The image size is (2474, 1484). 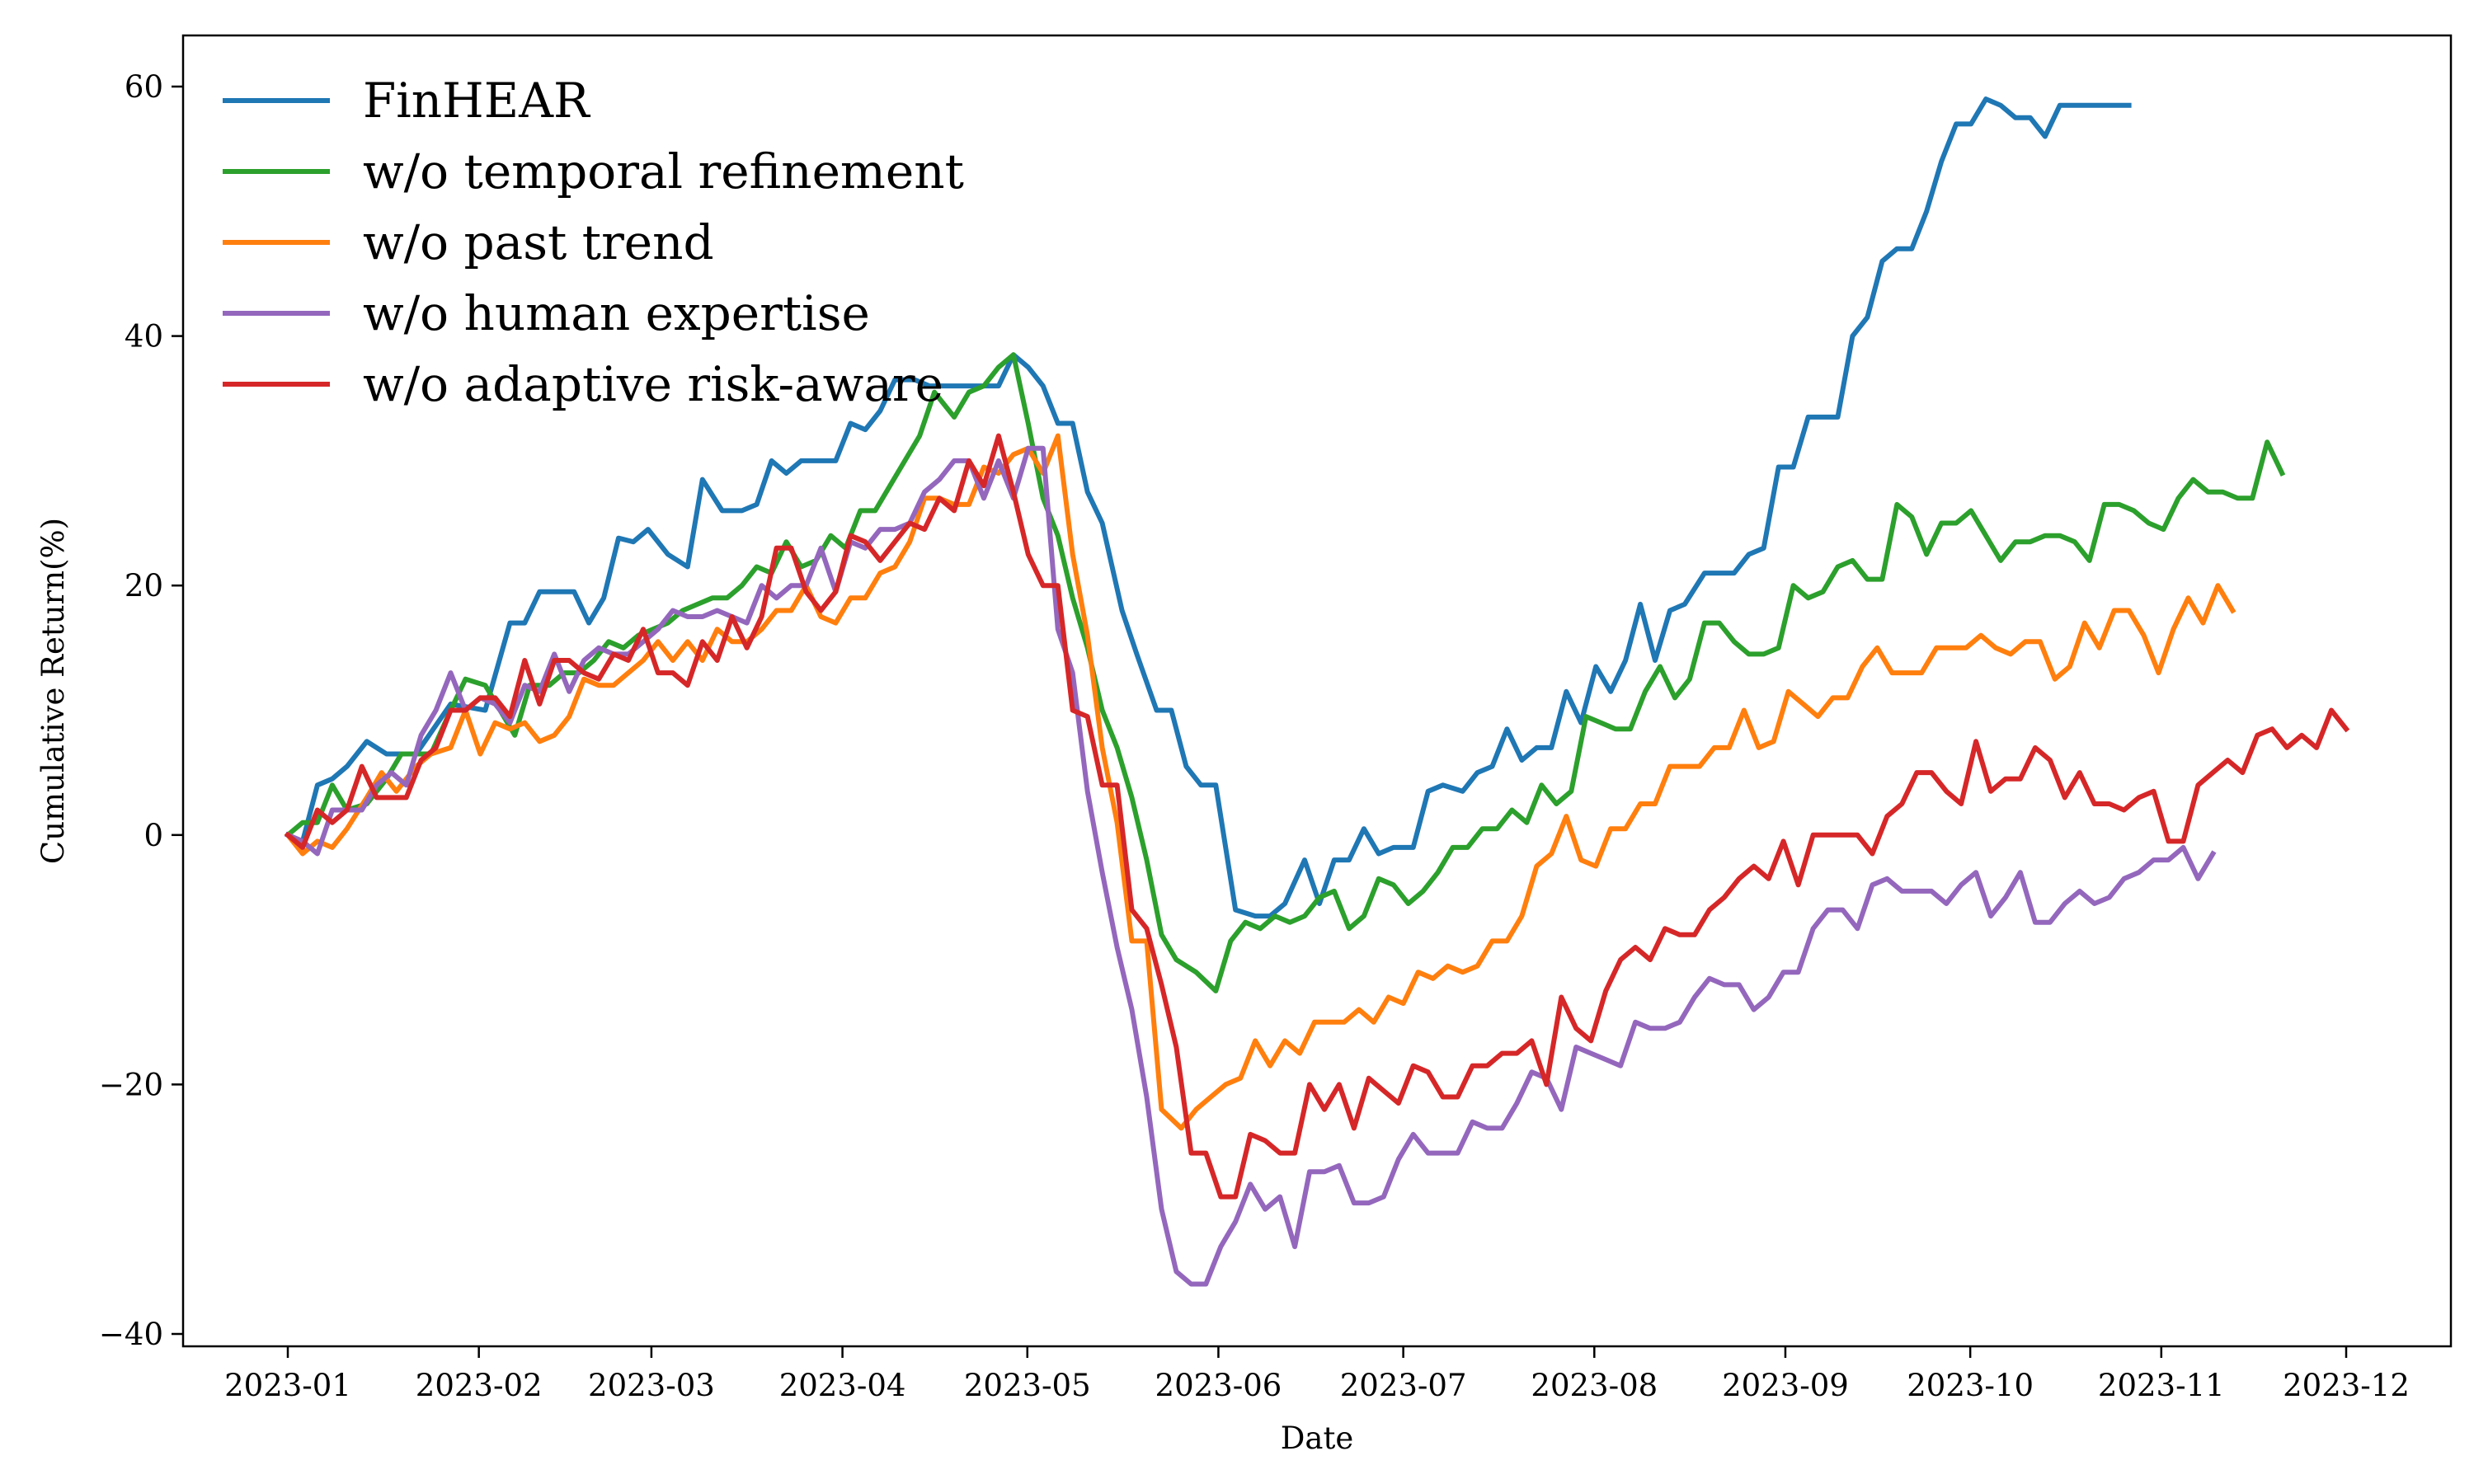 What do you see at coordinates (144, 87) in the screenshot?
I see `y-tick-label: 60` at bounding box center [144, 87].